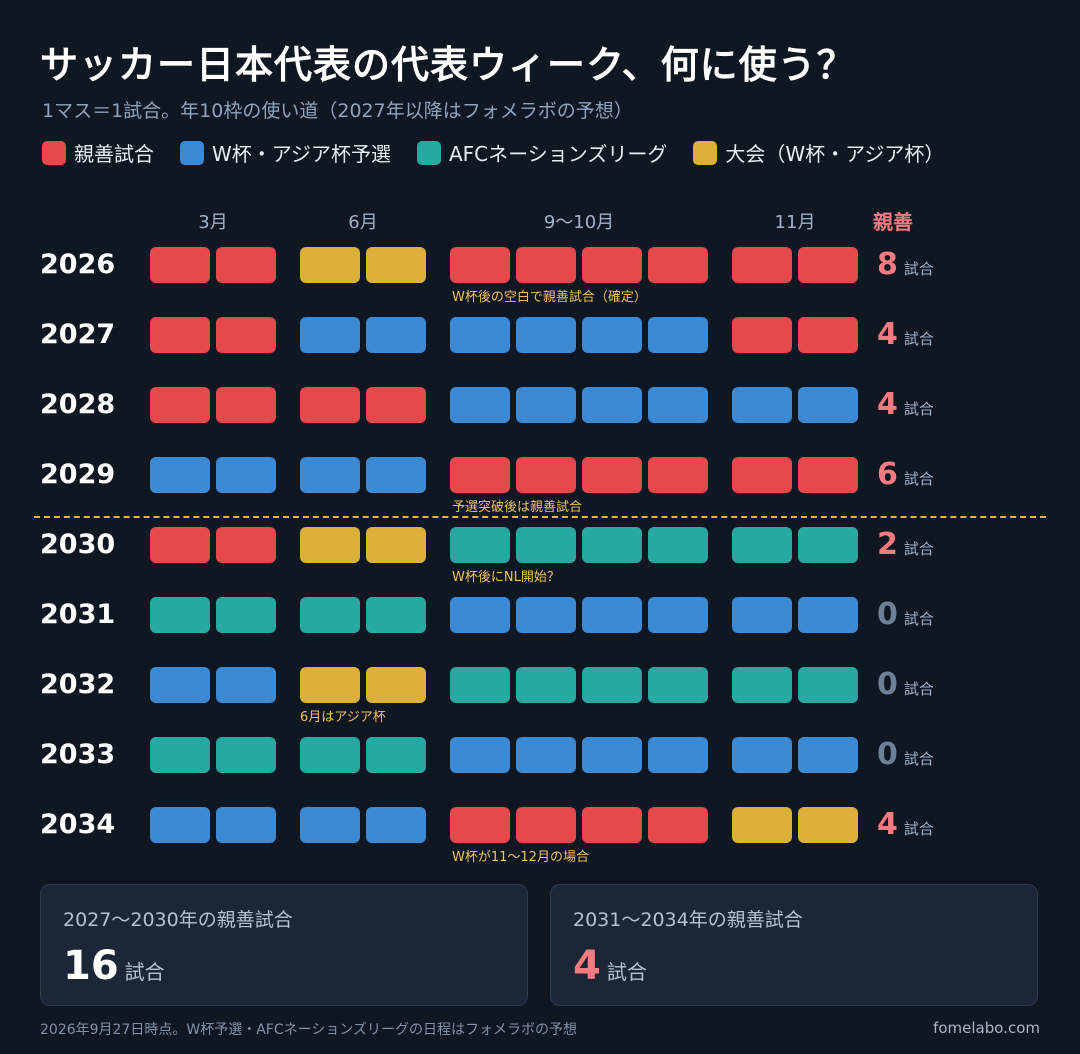 The image size is (1080, 1054). What do you see at coordinates (363, 222) in the screenshot?
I see `month-label: 6月` at bounding box center [363, 222].